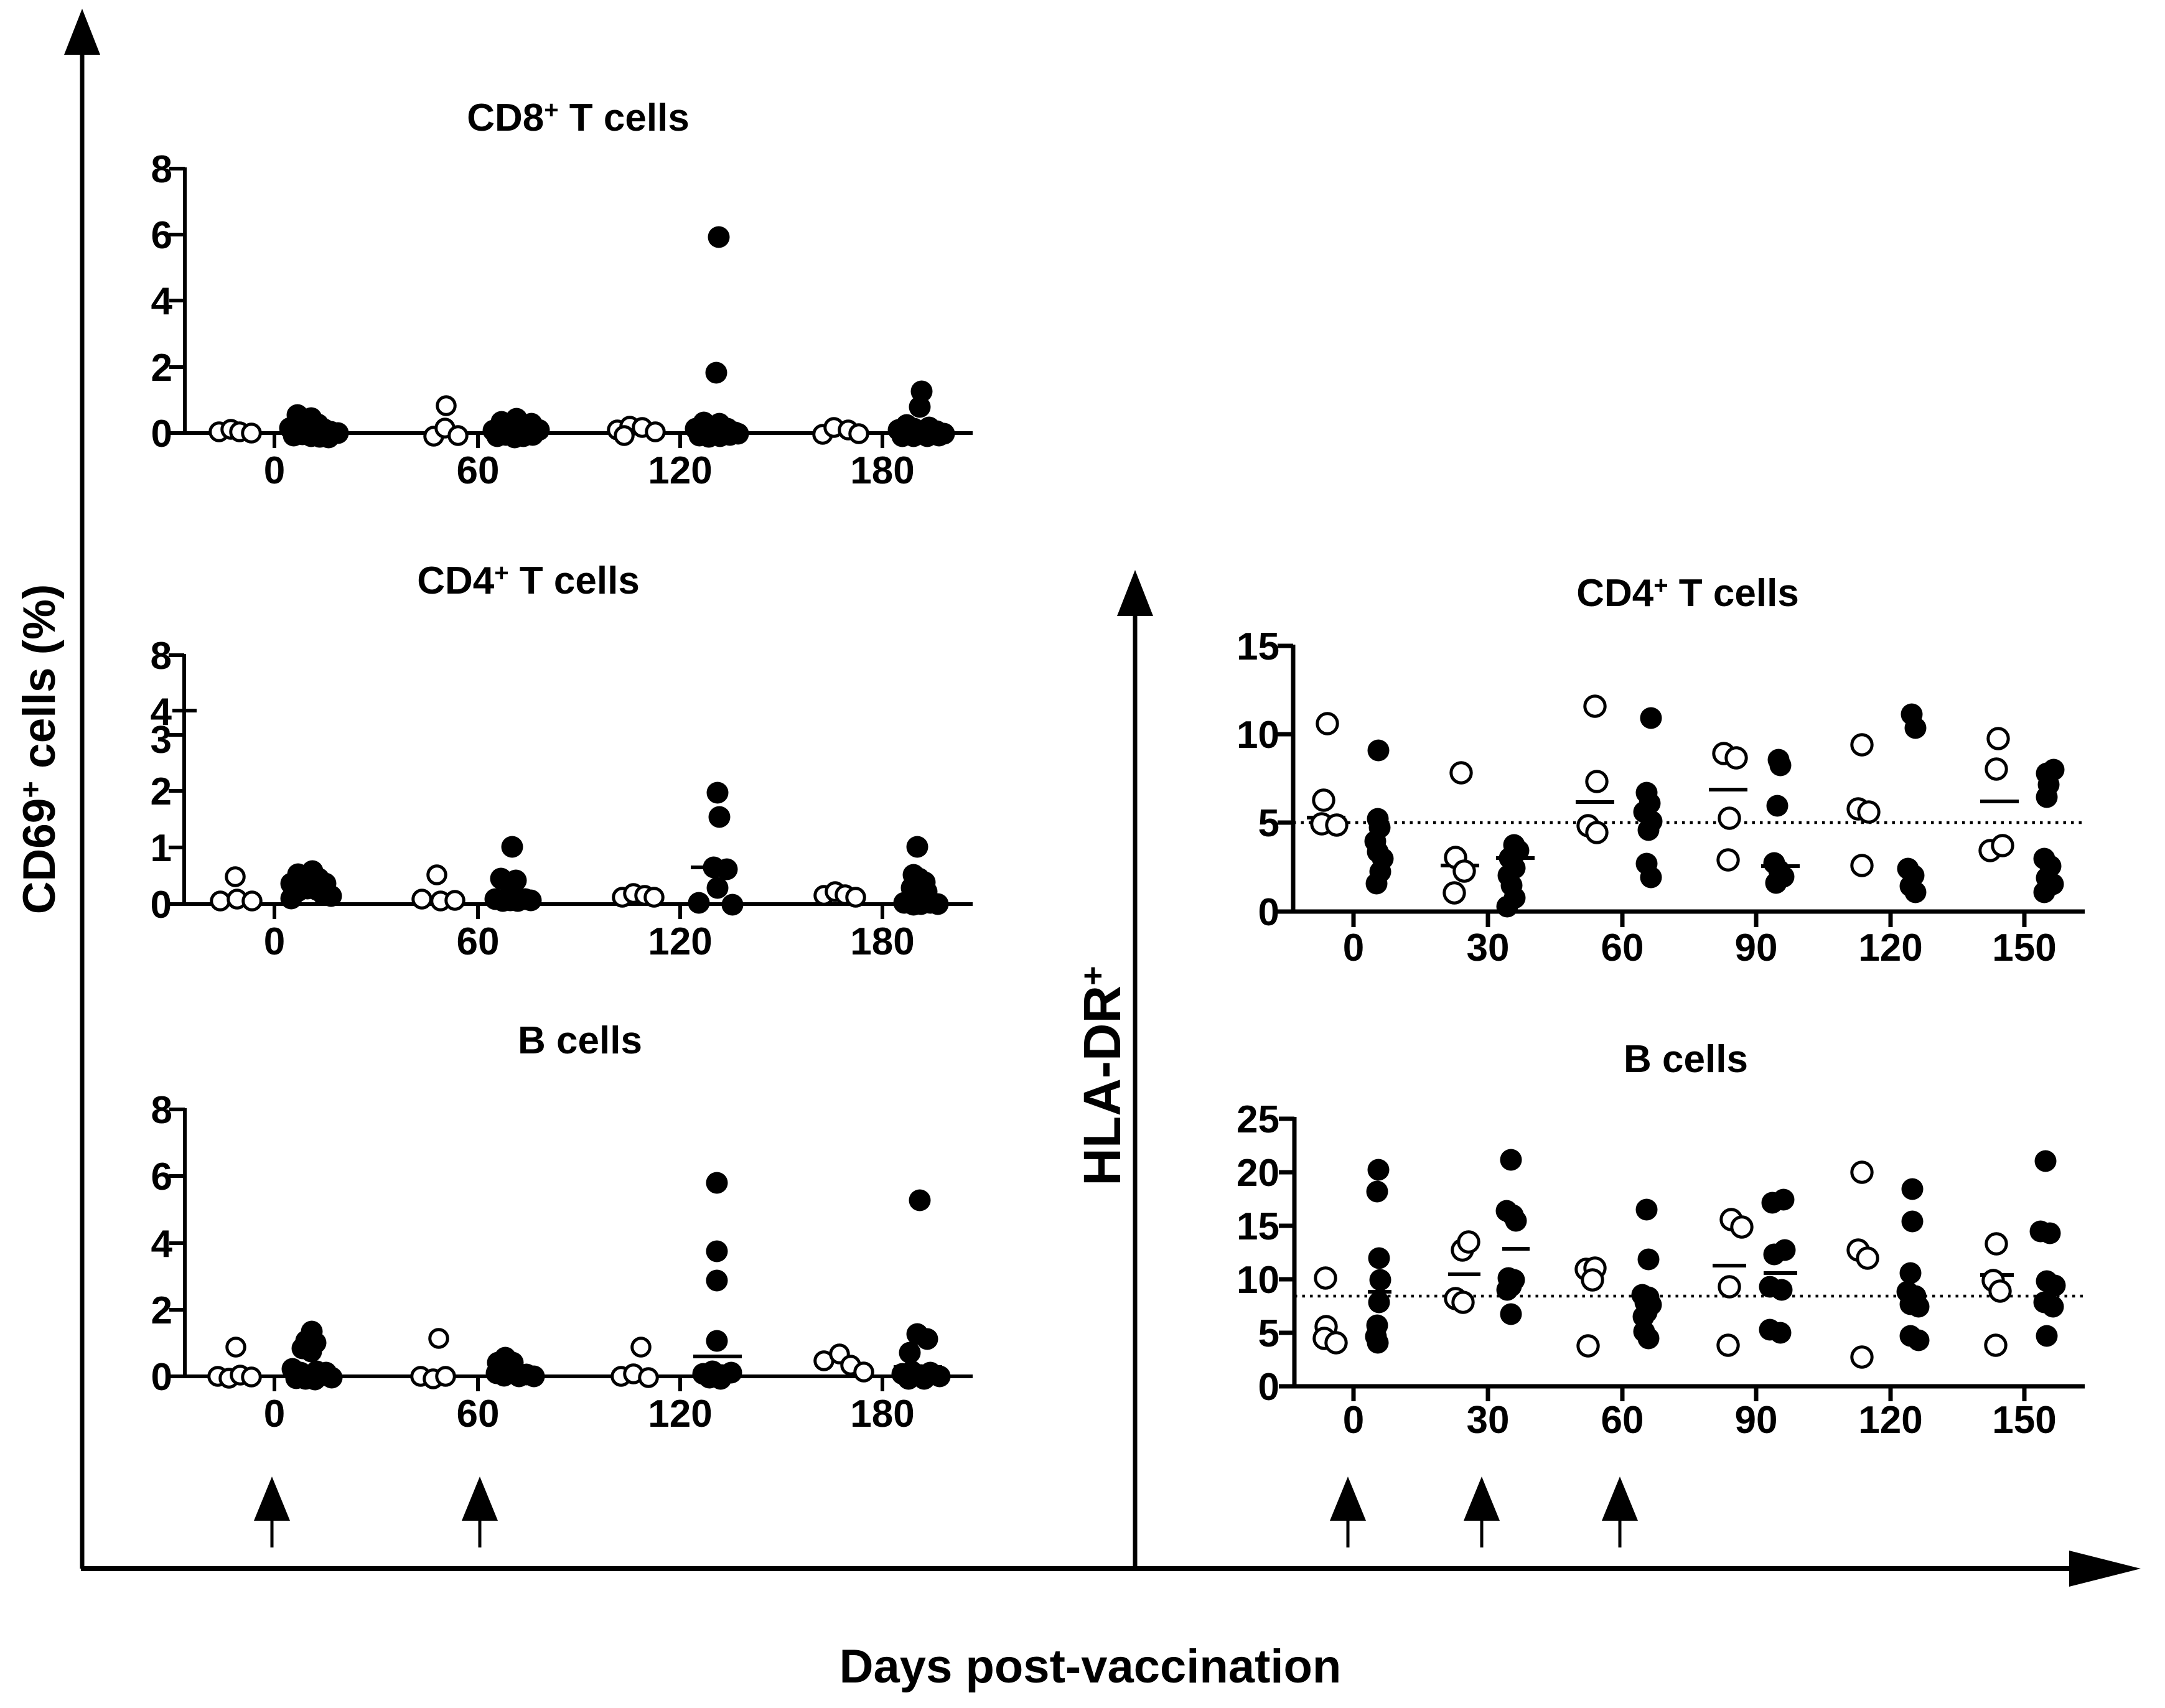 The height and width of the screenshot is (1708, 2165). Describe the element at coordinates (1102, 1075) in the screenshot. I see `svg-text: HLA-DR+` at that location.